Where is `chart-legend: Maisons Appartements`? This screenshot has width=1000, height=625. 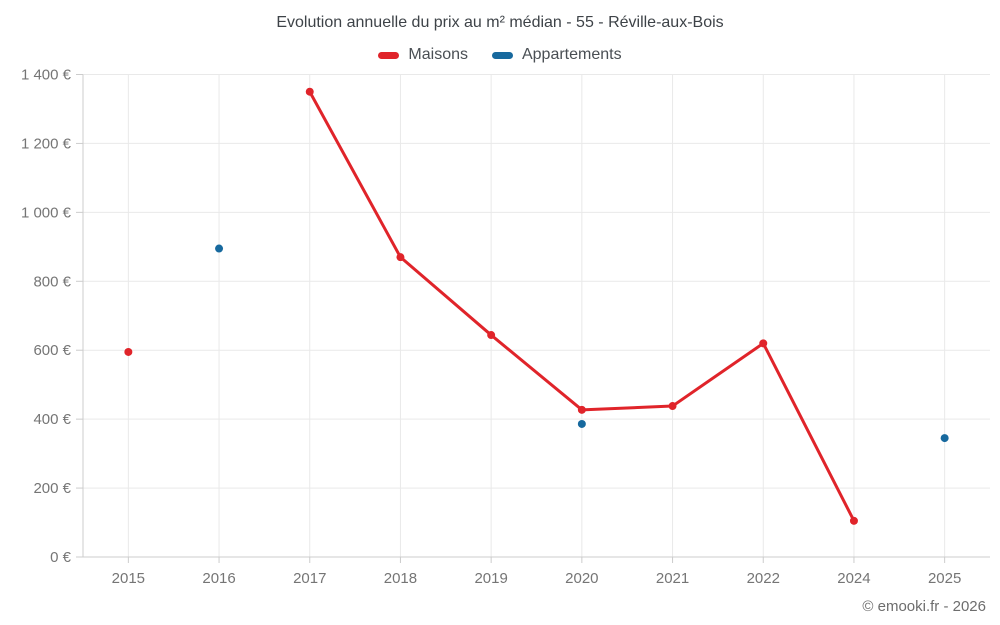 chart-legend: Maisons Appartements is located at coordinates (500, 55).